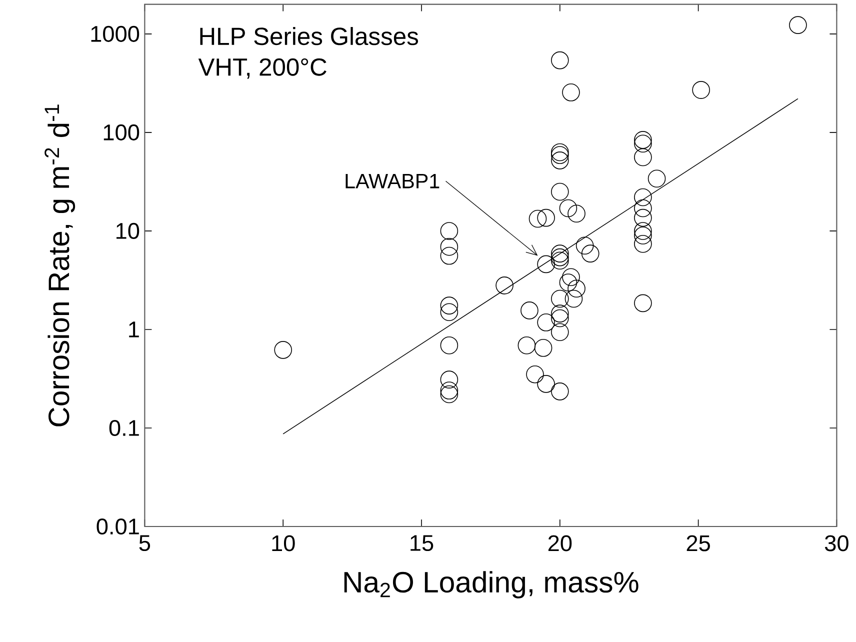 Image resolution: width=856 pixels, height=642 pixels. Describe the element at coordinates (144, 543) in the screenshot. I see `x-tick-label: 5` at that location.